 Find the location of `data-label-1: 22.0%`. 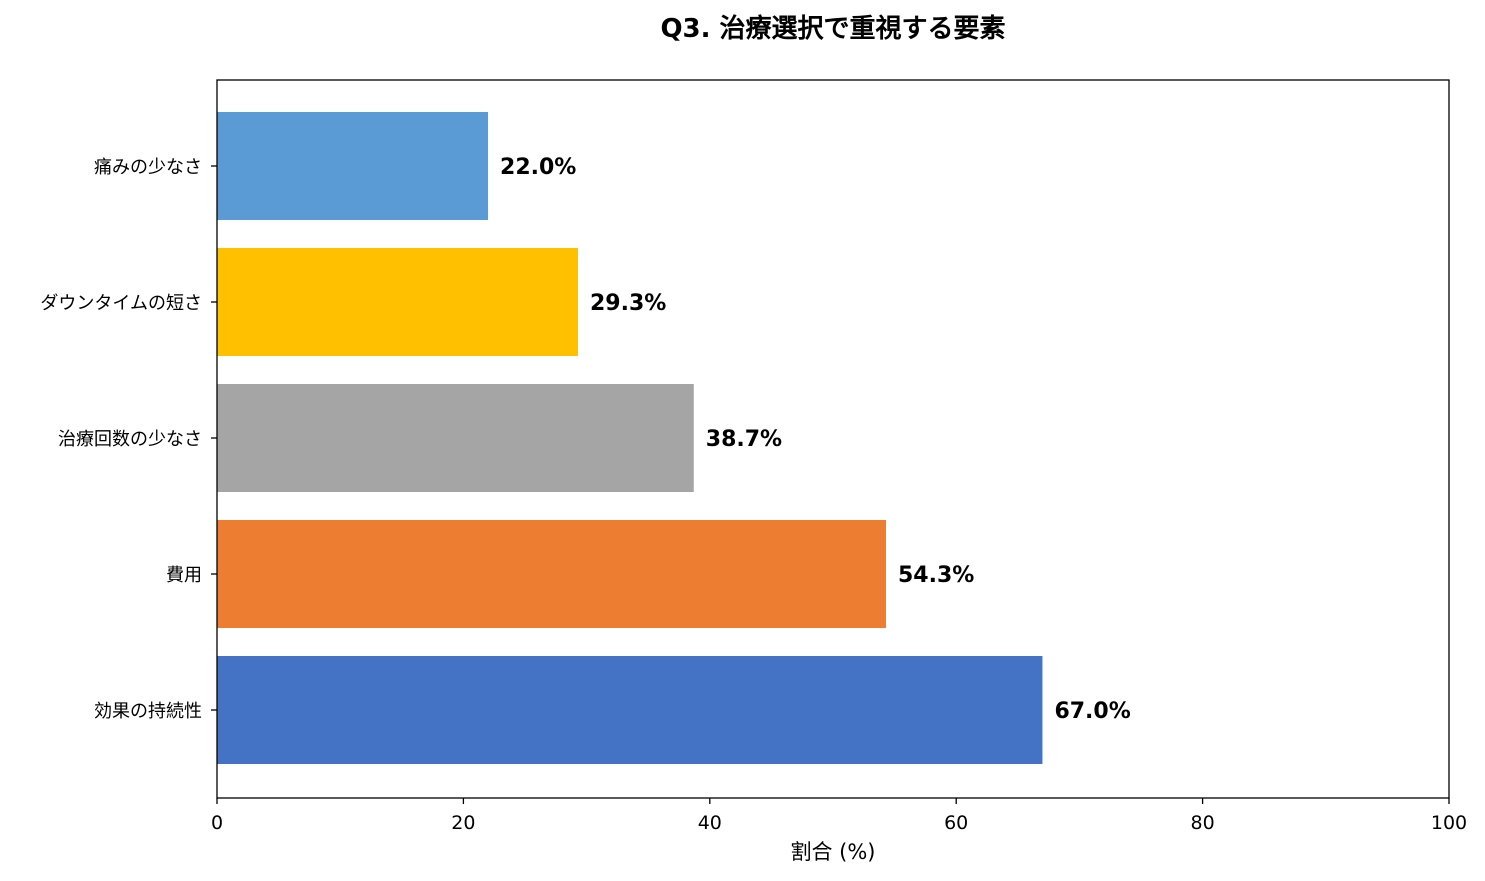

data-label-1: 22.0% is located at coordinates (538, 167).